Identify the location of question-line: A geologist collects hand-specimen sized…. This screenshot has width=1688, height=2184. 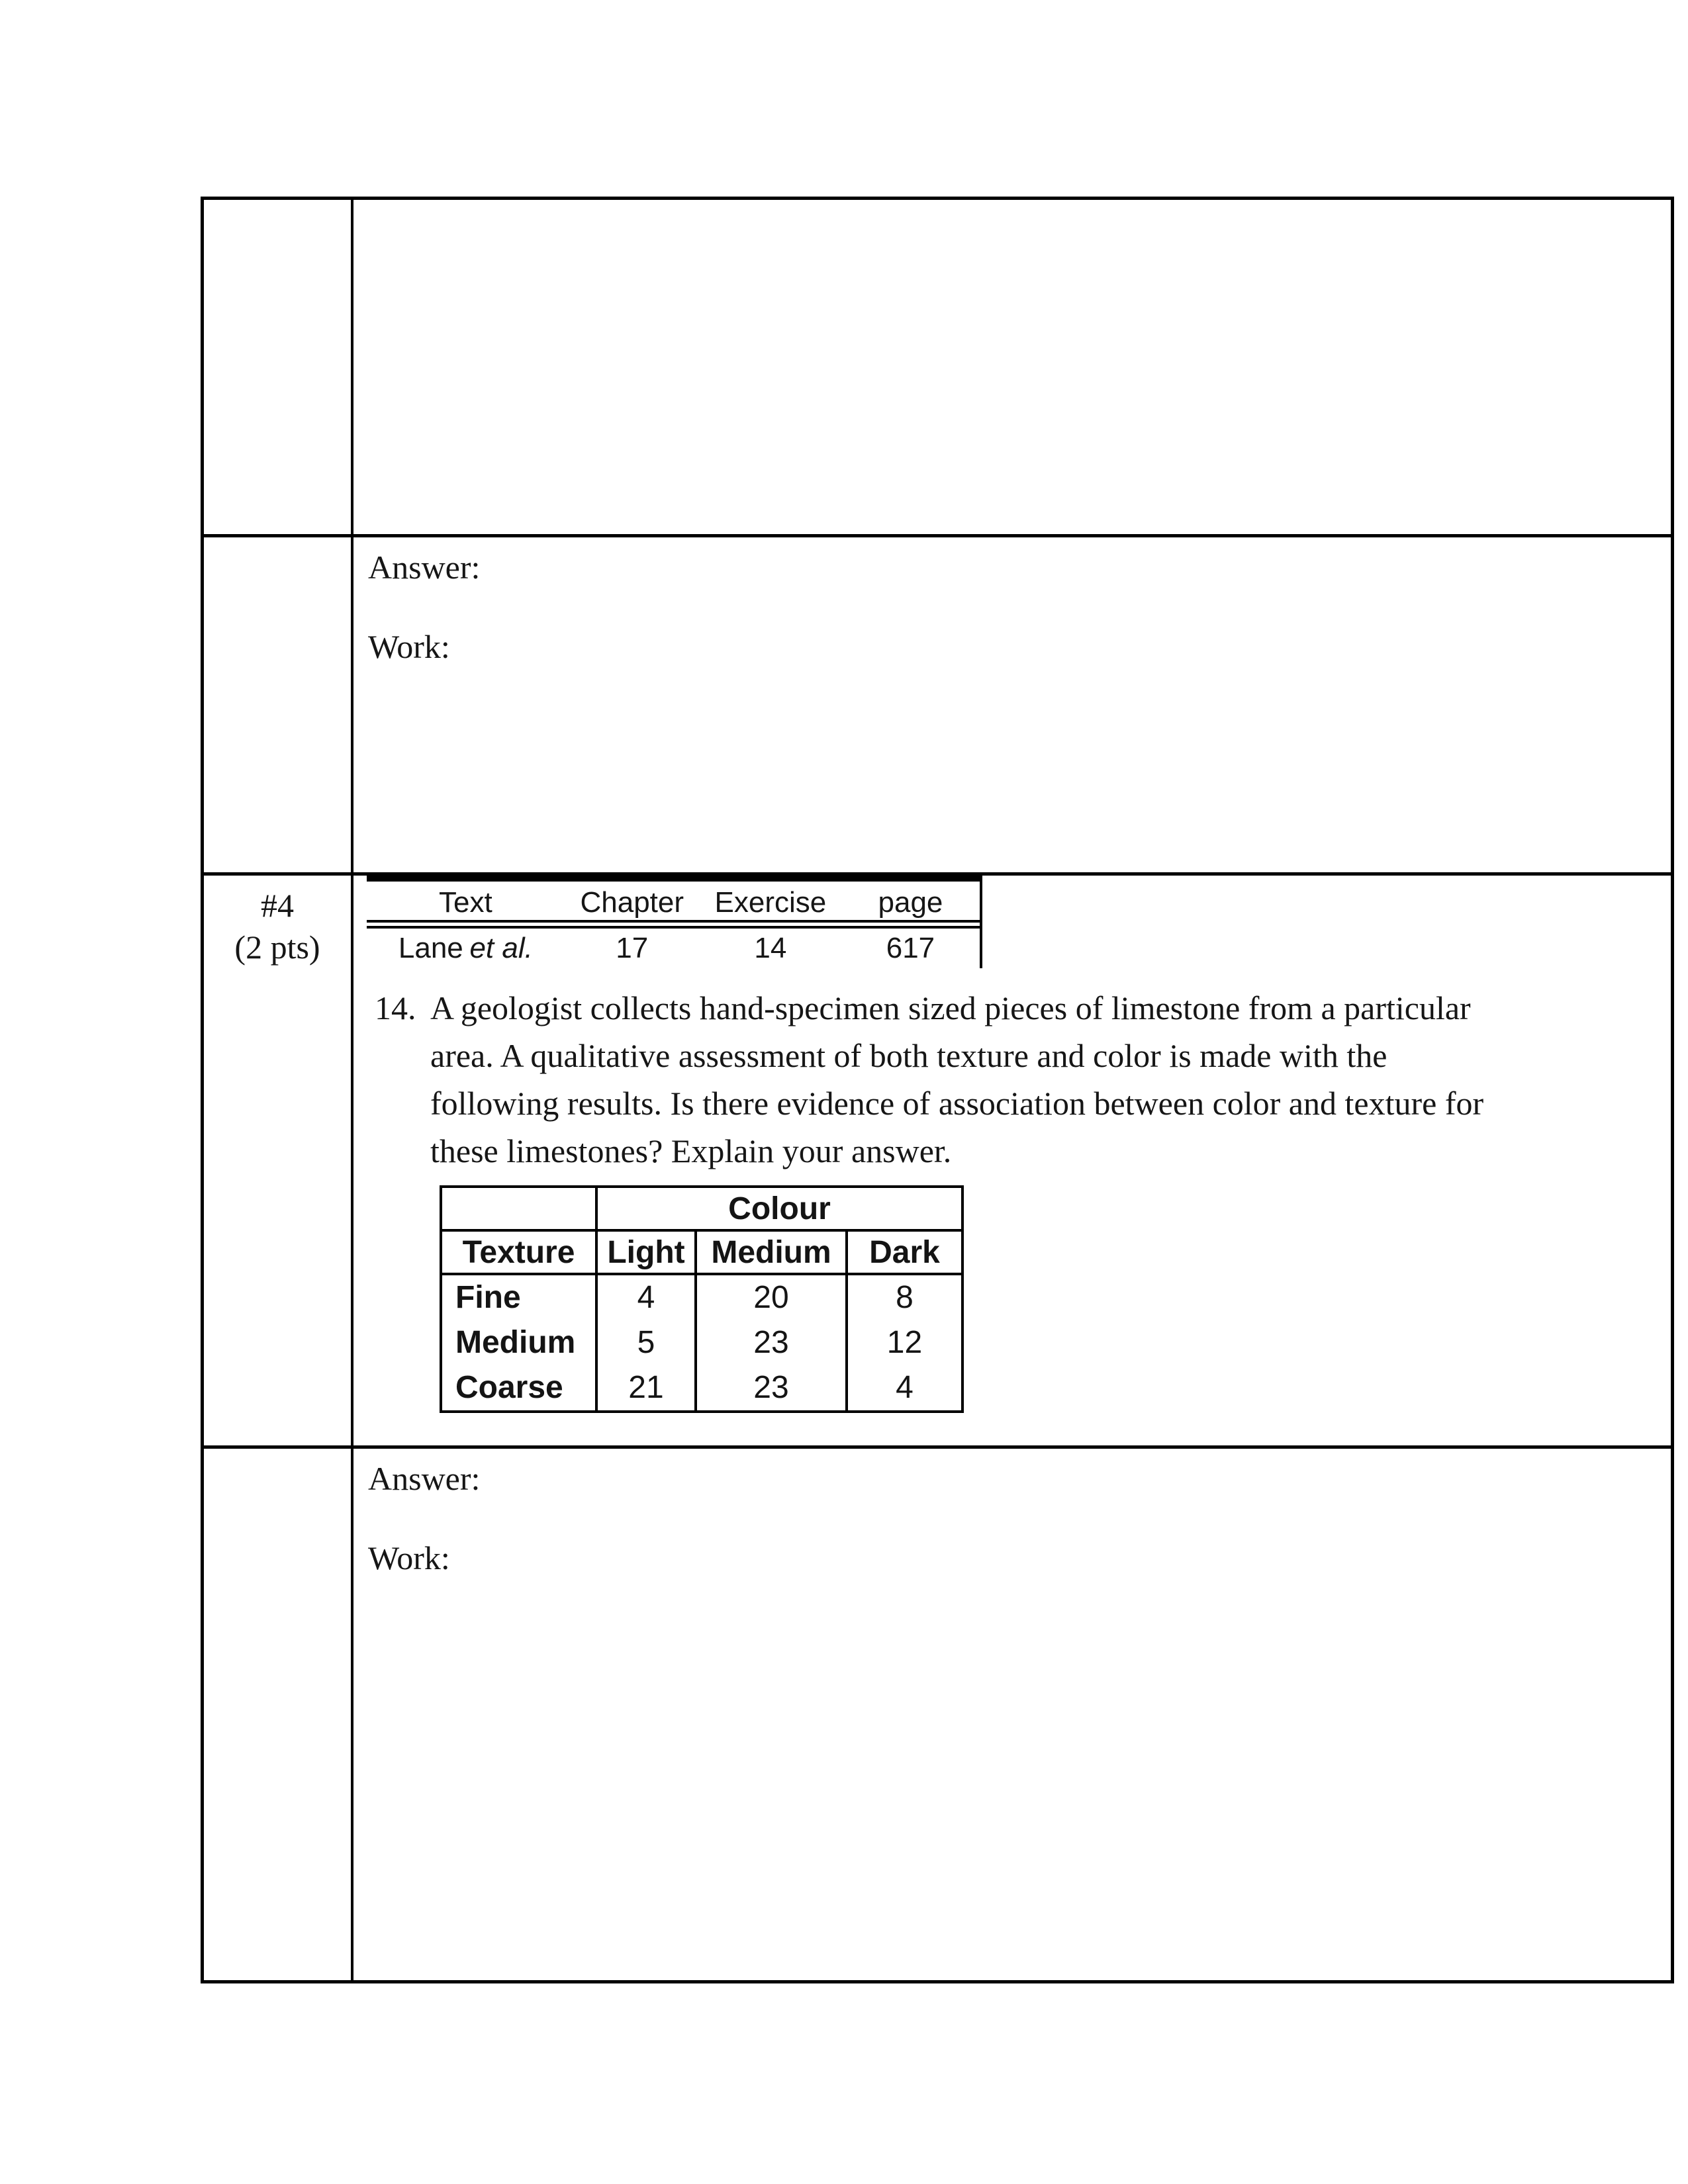
(950, 1007).